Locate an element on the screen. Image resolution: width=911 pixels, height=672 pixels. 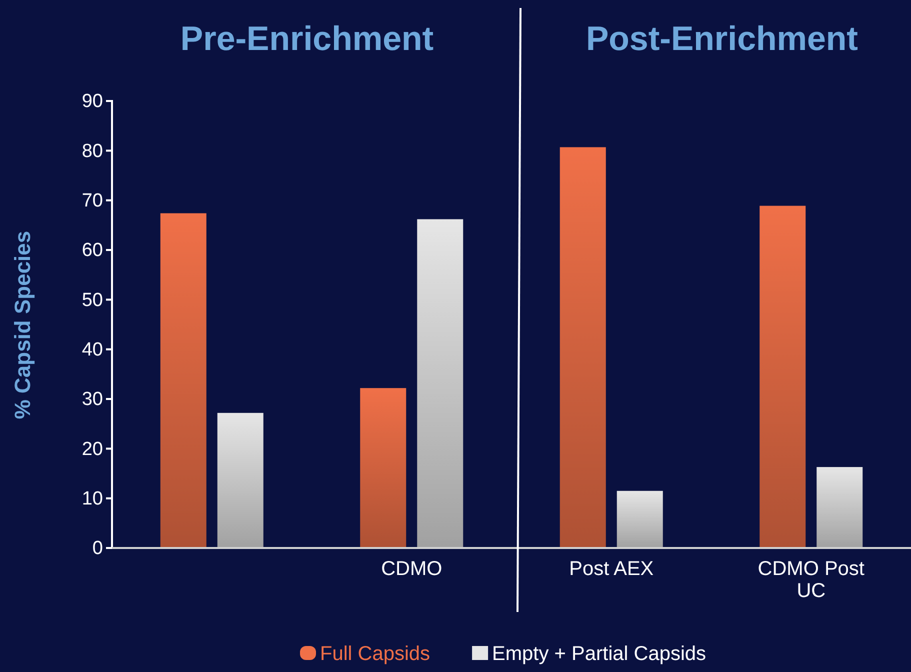
y-tick-label: 70 is located at coordinates (92, 201).